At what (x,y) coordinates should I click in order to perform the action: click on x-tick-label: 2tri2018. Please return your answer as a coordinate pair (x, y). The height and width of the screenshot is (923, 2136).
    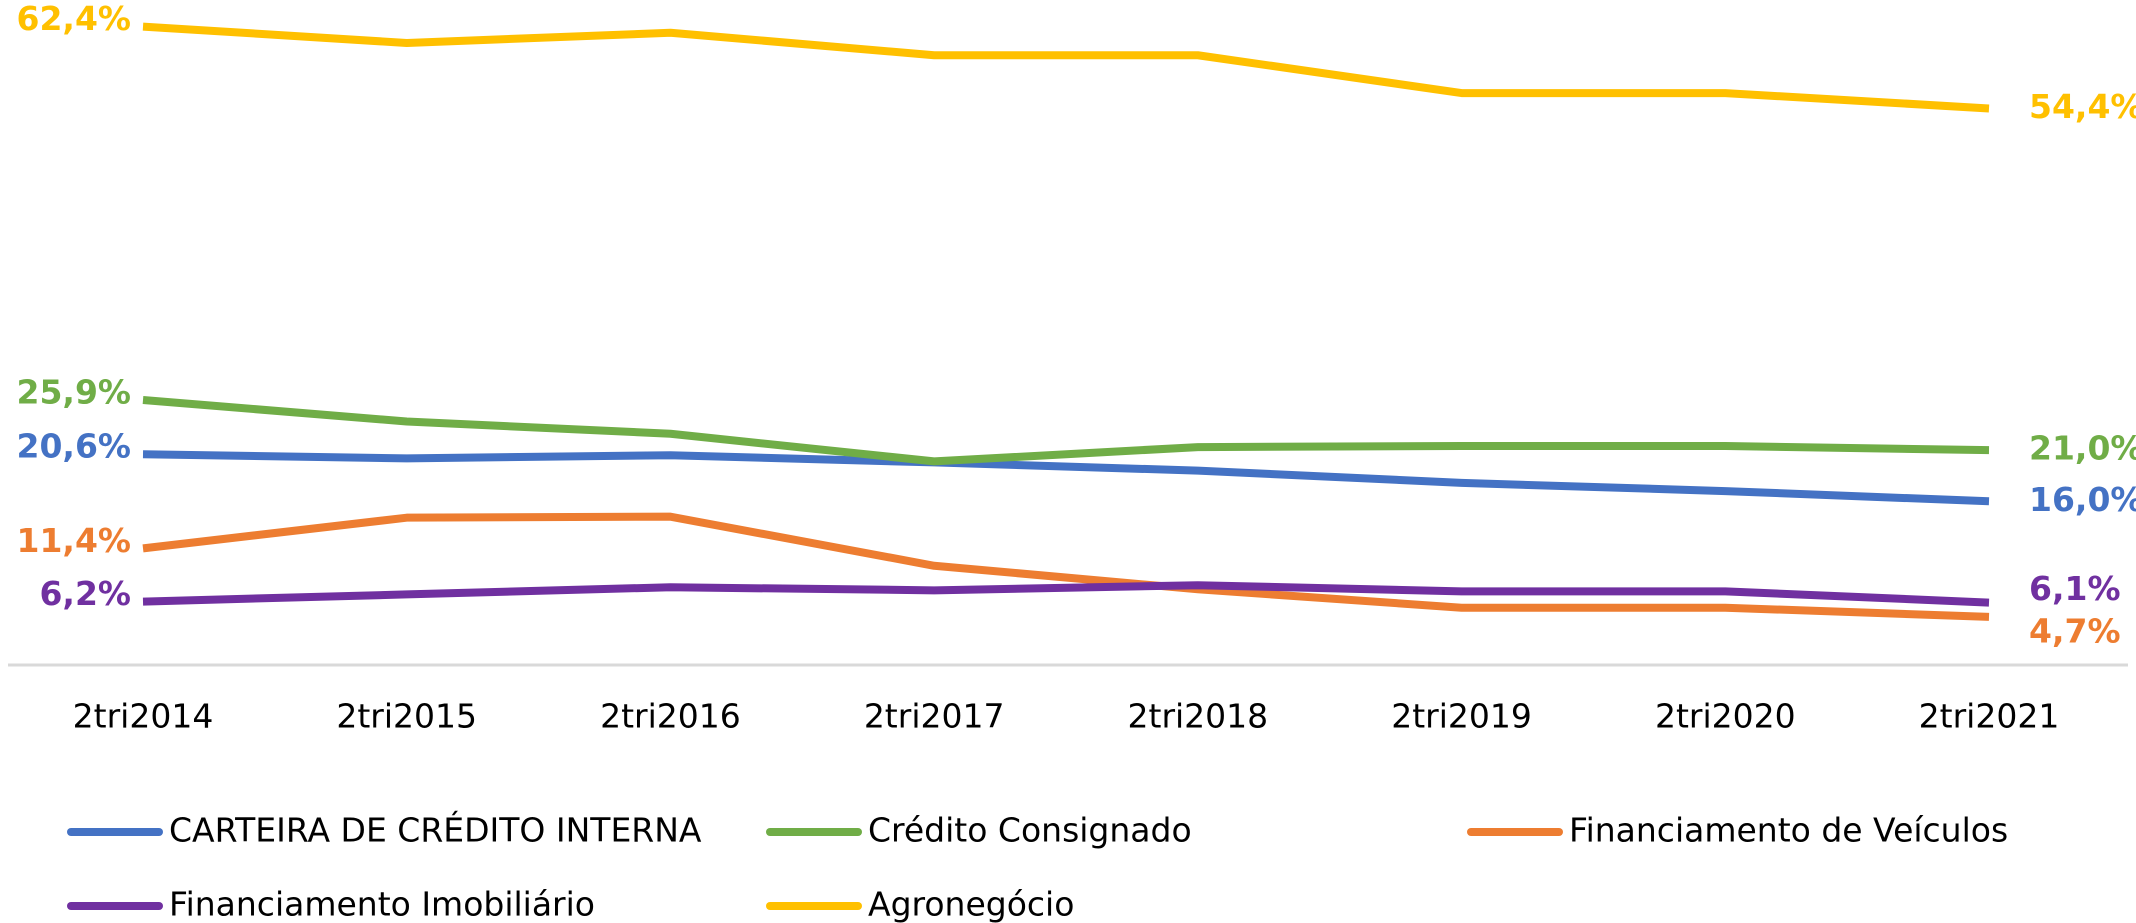
    Looking at the image, I should click on (1198, 716).